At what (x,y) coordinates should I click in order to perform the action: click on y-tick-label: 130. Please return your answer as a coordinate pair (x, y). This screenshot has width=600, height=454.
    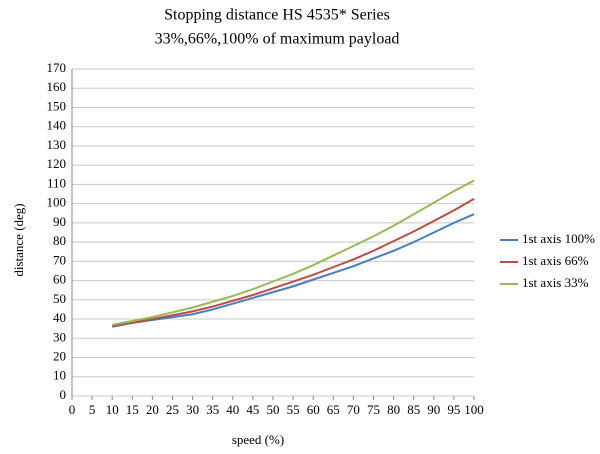
    Looking at the image, I should click on (57, 144).